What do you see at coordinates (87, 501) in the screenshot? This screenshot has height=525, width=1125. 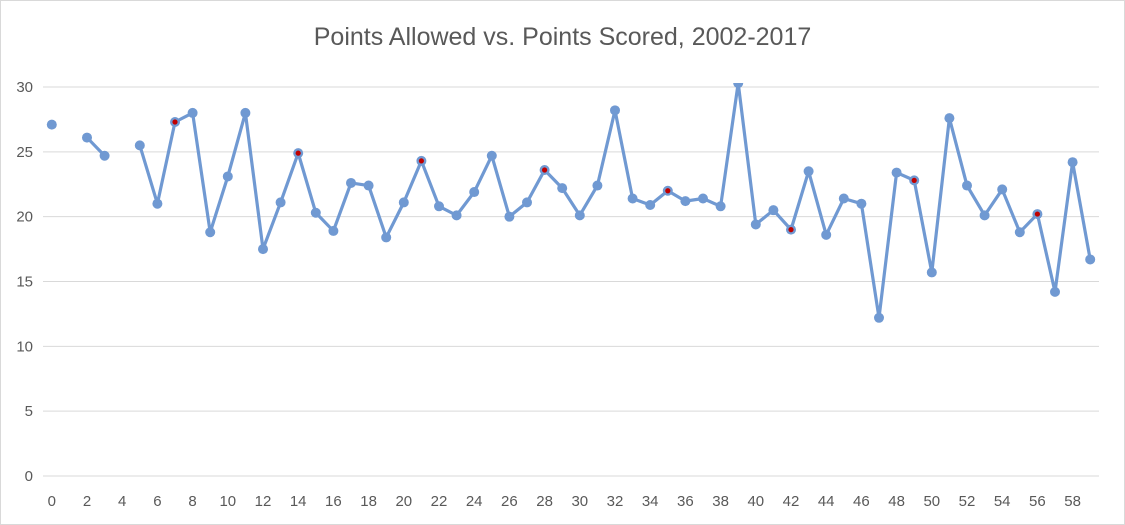 I see `x-tick-label: 2` at bounding box center [87, 501].